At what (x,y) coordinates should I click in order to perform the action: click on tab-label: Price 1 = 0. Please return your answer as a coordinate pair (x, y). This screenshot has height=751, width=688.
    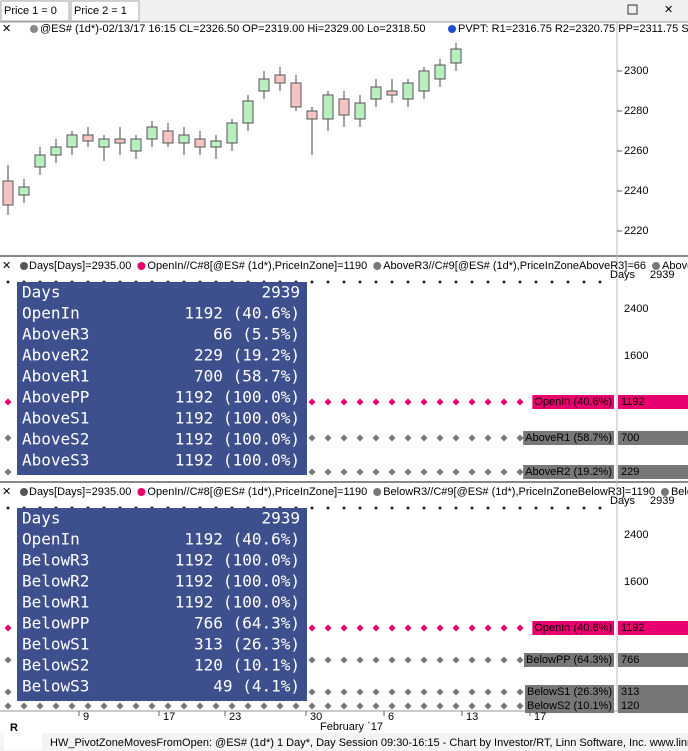
    Looking at the image, I should click on (30, 11).